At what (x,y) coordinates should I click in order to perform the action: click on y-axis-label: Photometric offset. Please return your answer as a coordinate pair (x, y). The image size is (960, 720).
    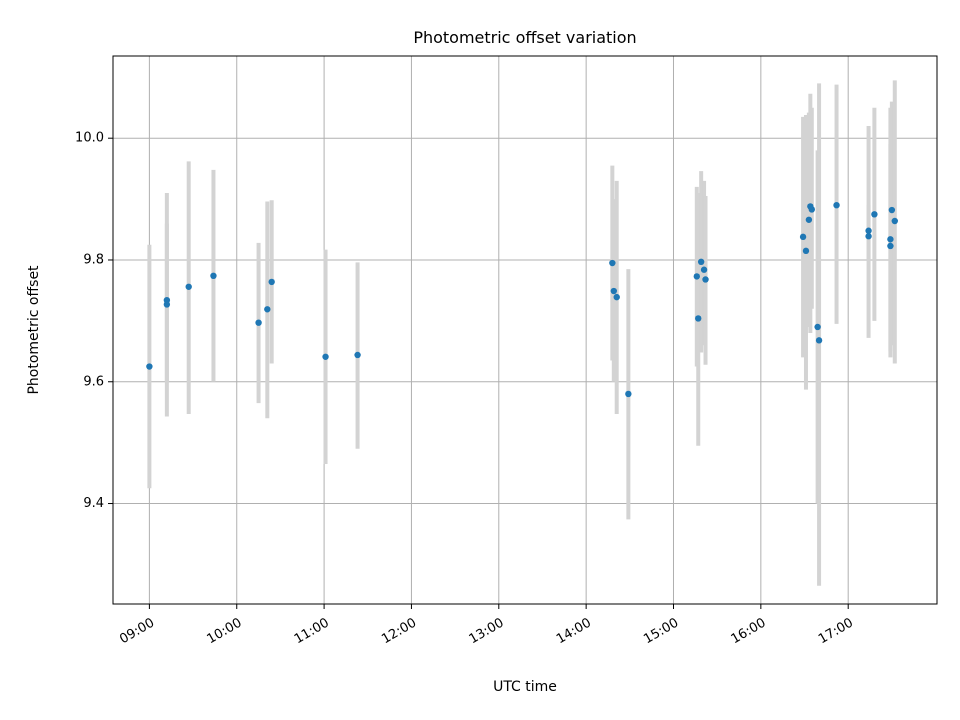
    Looking at the image, I should click on (34, 330).